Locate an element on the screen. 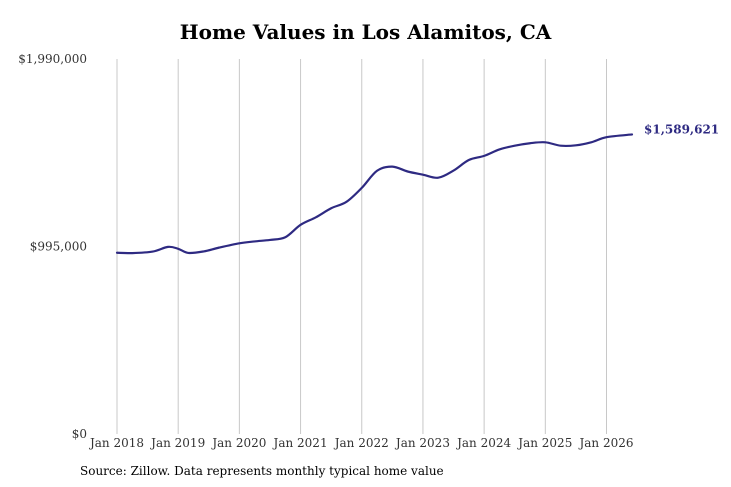 The image size is (731, 487). y-tick-label: $1,990,000 is located at coordinates (52, 59).